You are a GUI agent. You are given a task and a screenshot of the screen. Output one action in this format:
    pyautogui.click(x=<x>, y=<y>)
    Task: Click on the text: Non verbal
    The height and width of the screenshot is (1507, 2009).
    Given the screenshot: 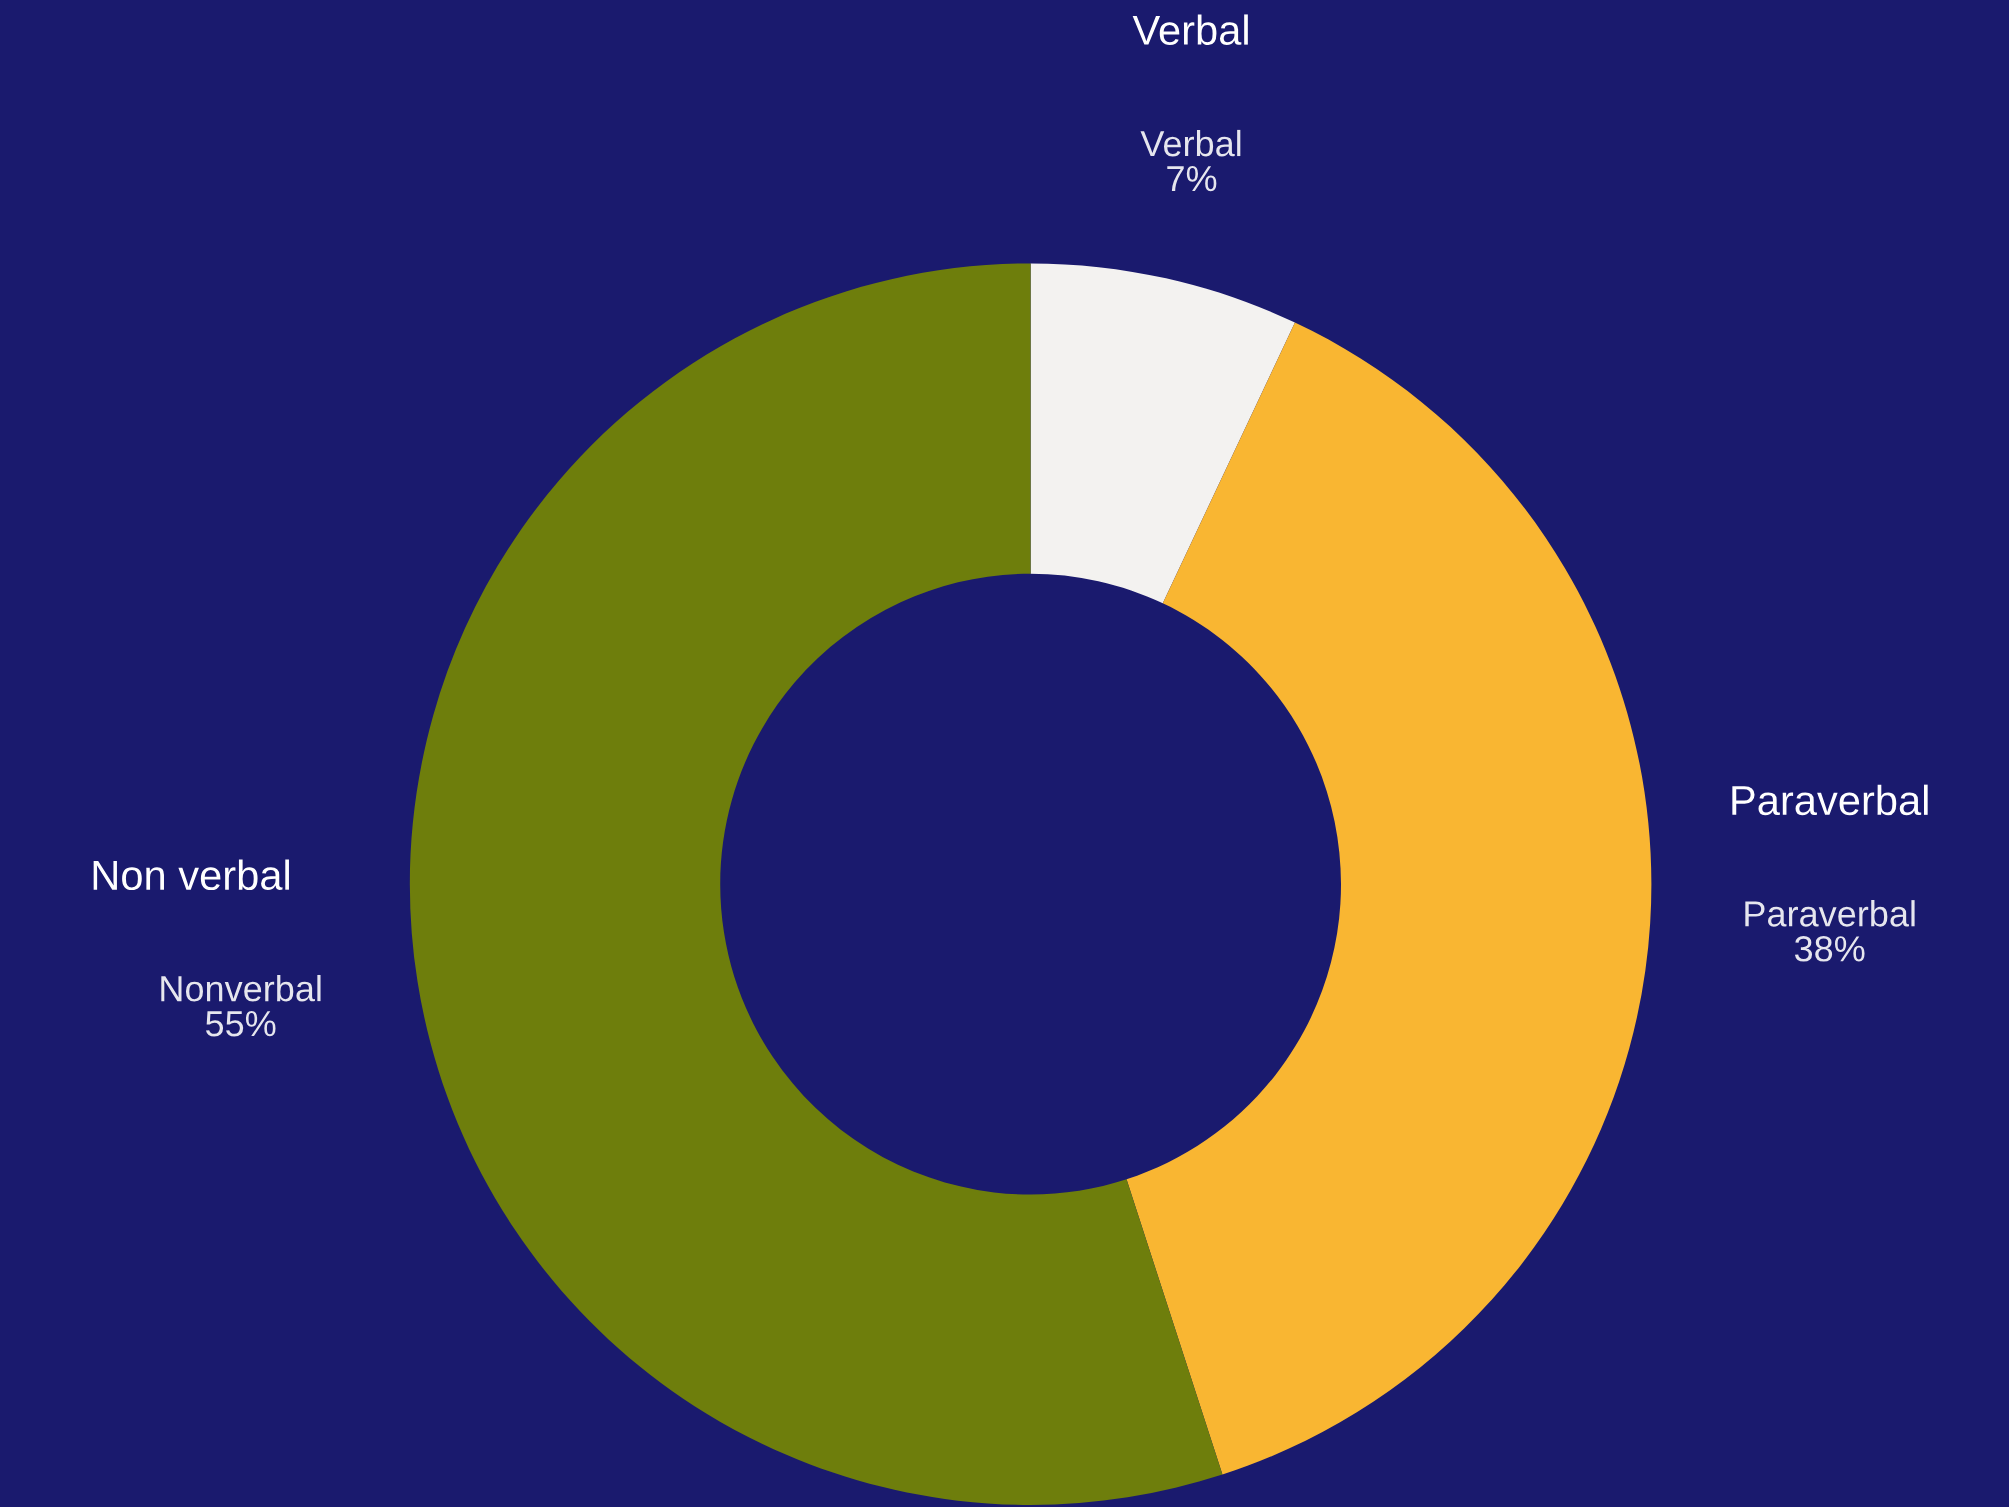 What is the action you would take?
    pyautogui.click(x=191, y=875)
    